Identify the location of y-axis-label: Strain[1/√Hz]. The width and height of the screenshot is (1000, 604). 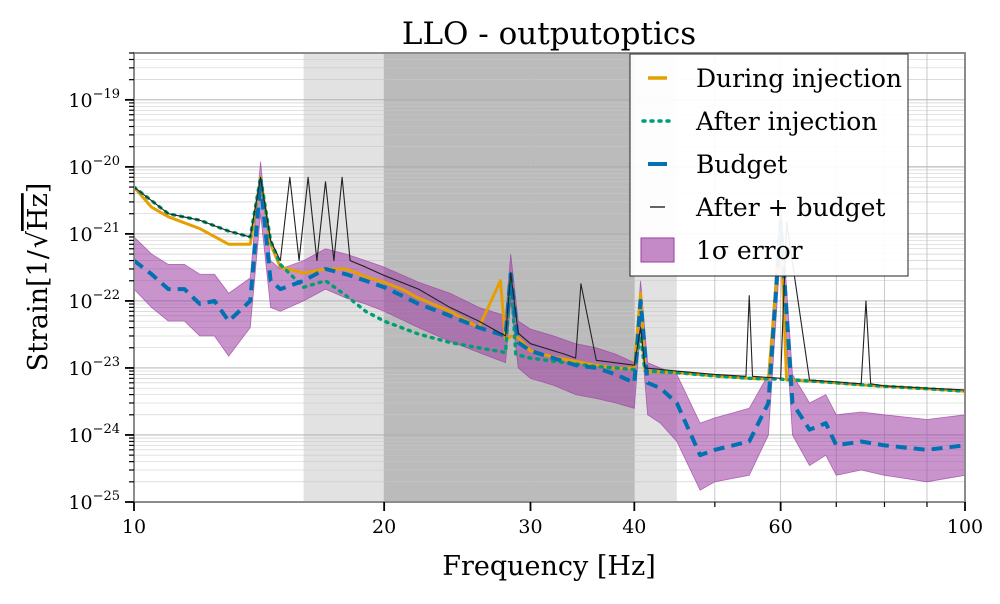
(38, 277).